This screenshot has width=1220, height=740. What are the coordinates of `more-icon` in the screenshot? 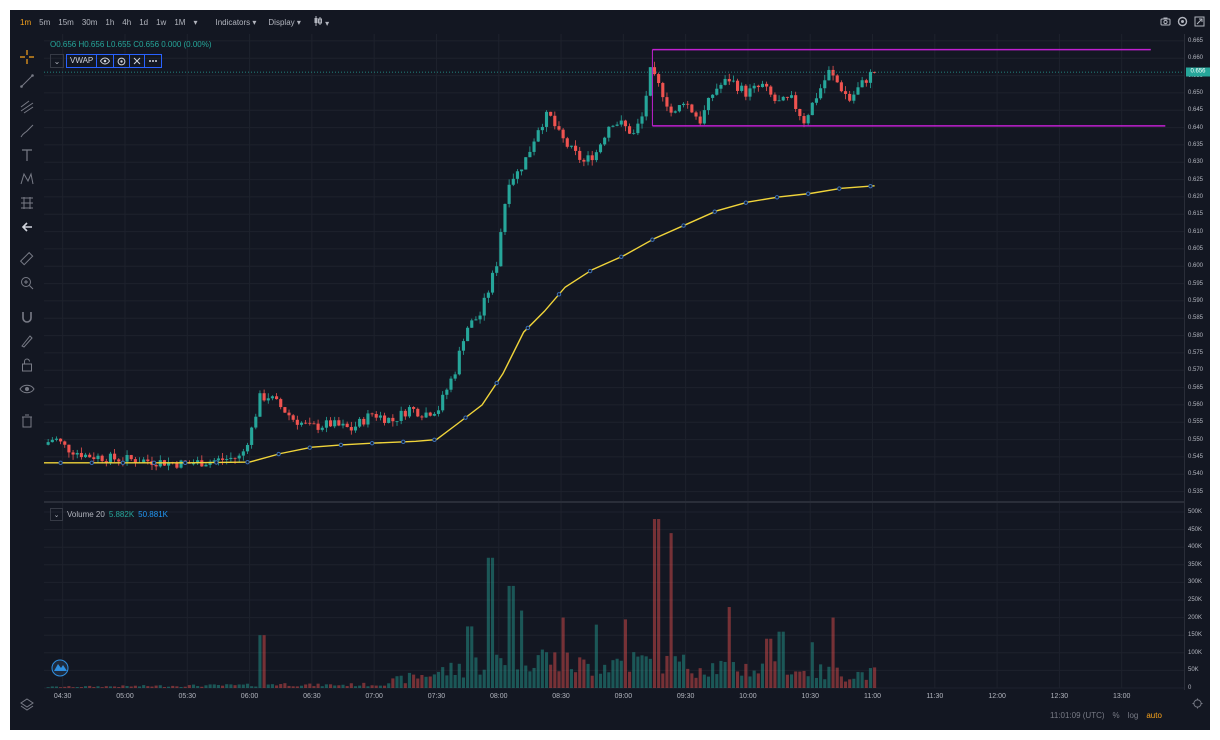 It's located at (153, 61).